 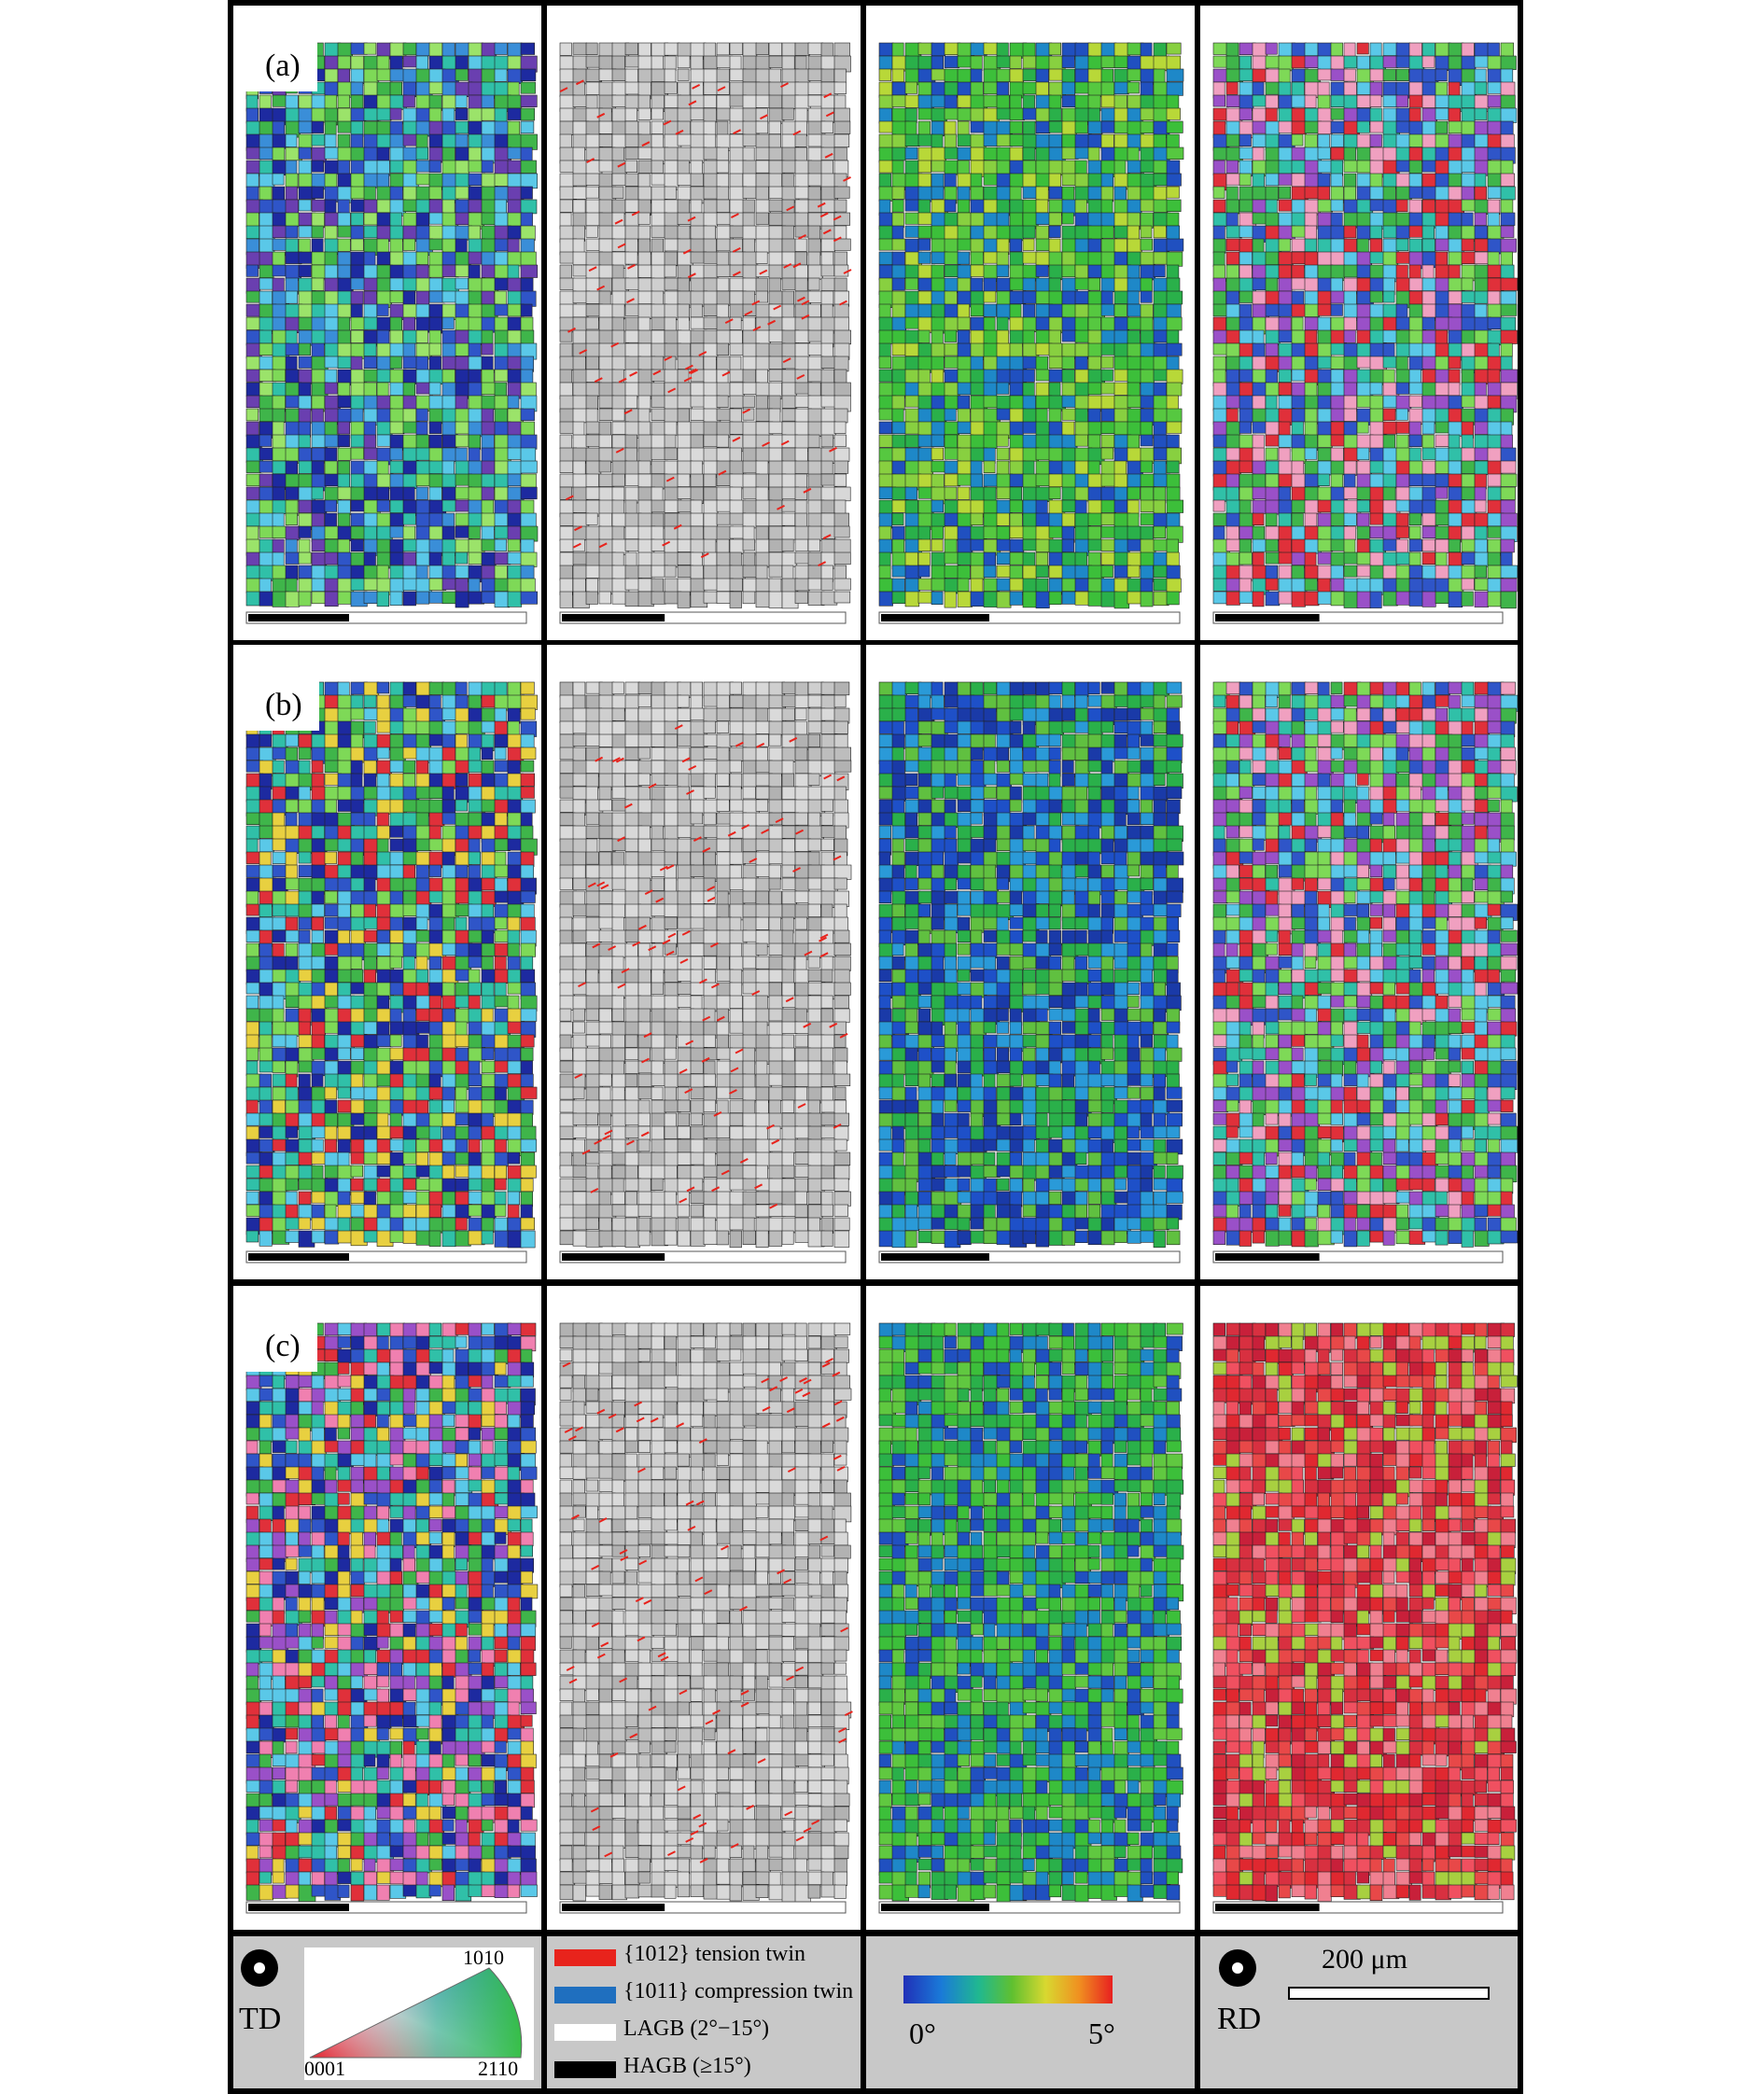 What do you see at coordinates (499, 2068) in the screenshot?
I see `ipf-corner-bottom-right: 2110` at bounding box center [499, 2068].